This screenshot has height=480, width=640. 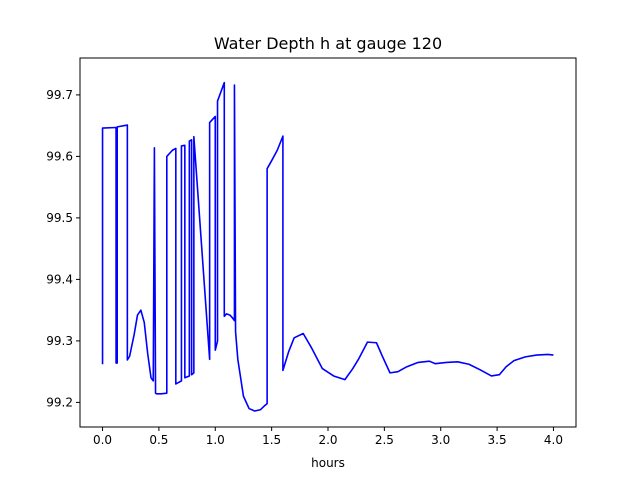 What do you see at coordinates (328, 43) in the screenshot?
I see `chart-title: Water Depth h at gauge 120` at bounding box center [328, 43].